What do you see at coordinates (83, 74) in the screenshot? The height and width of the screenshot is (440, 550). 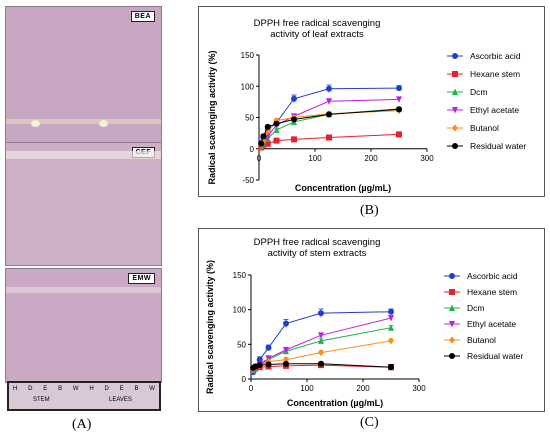 I see `tlc-strip-bea: BEA` at bounding box center [83, 74].